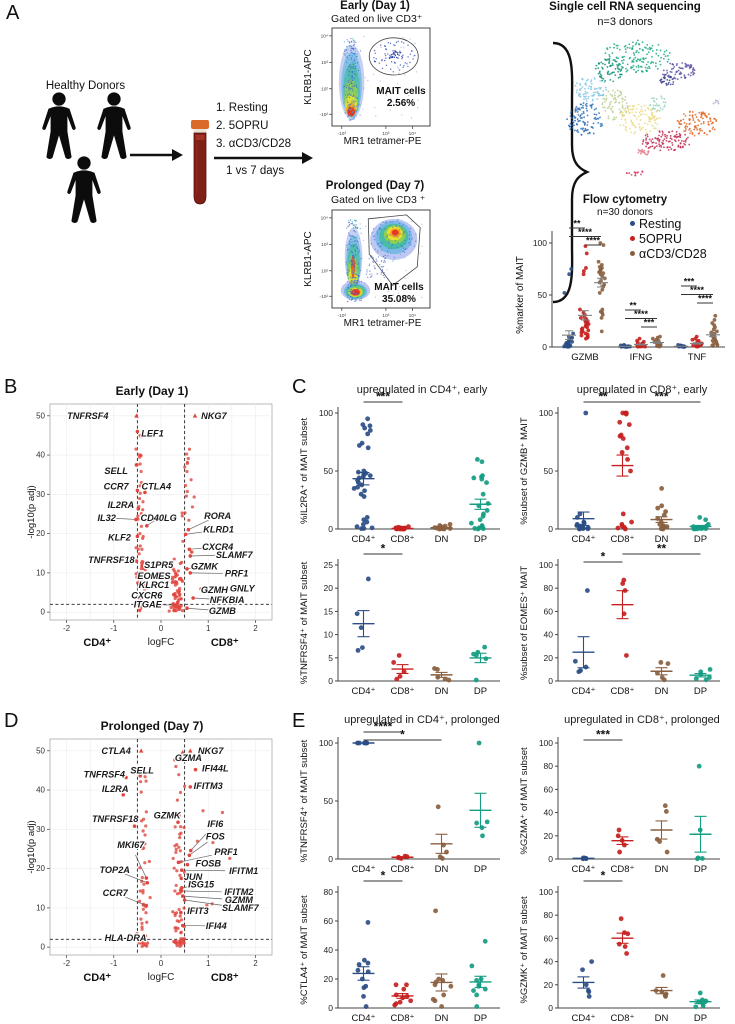 This screenshot has width=735, height=1024. What do you see at coordinates (156, 155) in the screenshot?
I see `arrow-icon` at bounding box center [156, 155].